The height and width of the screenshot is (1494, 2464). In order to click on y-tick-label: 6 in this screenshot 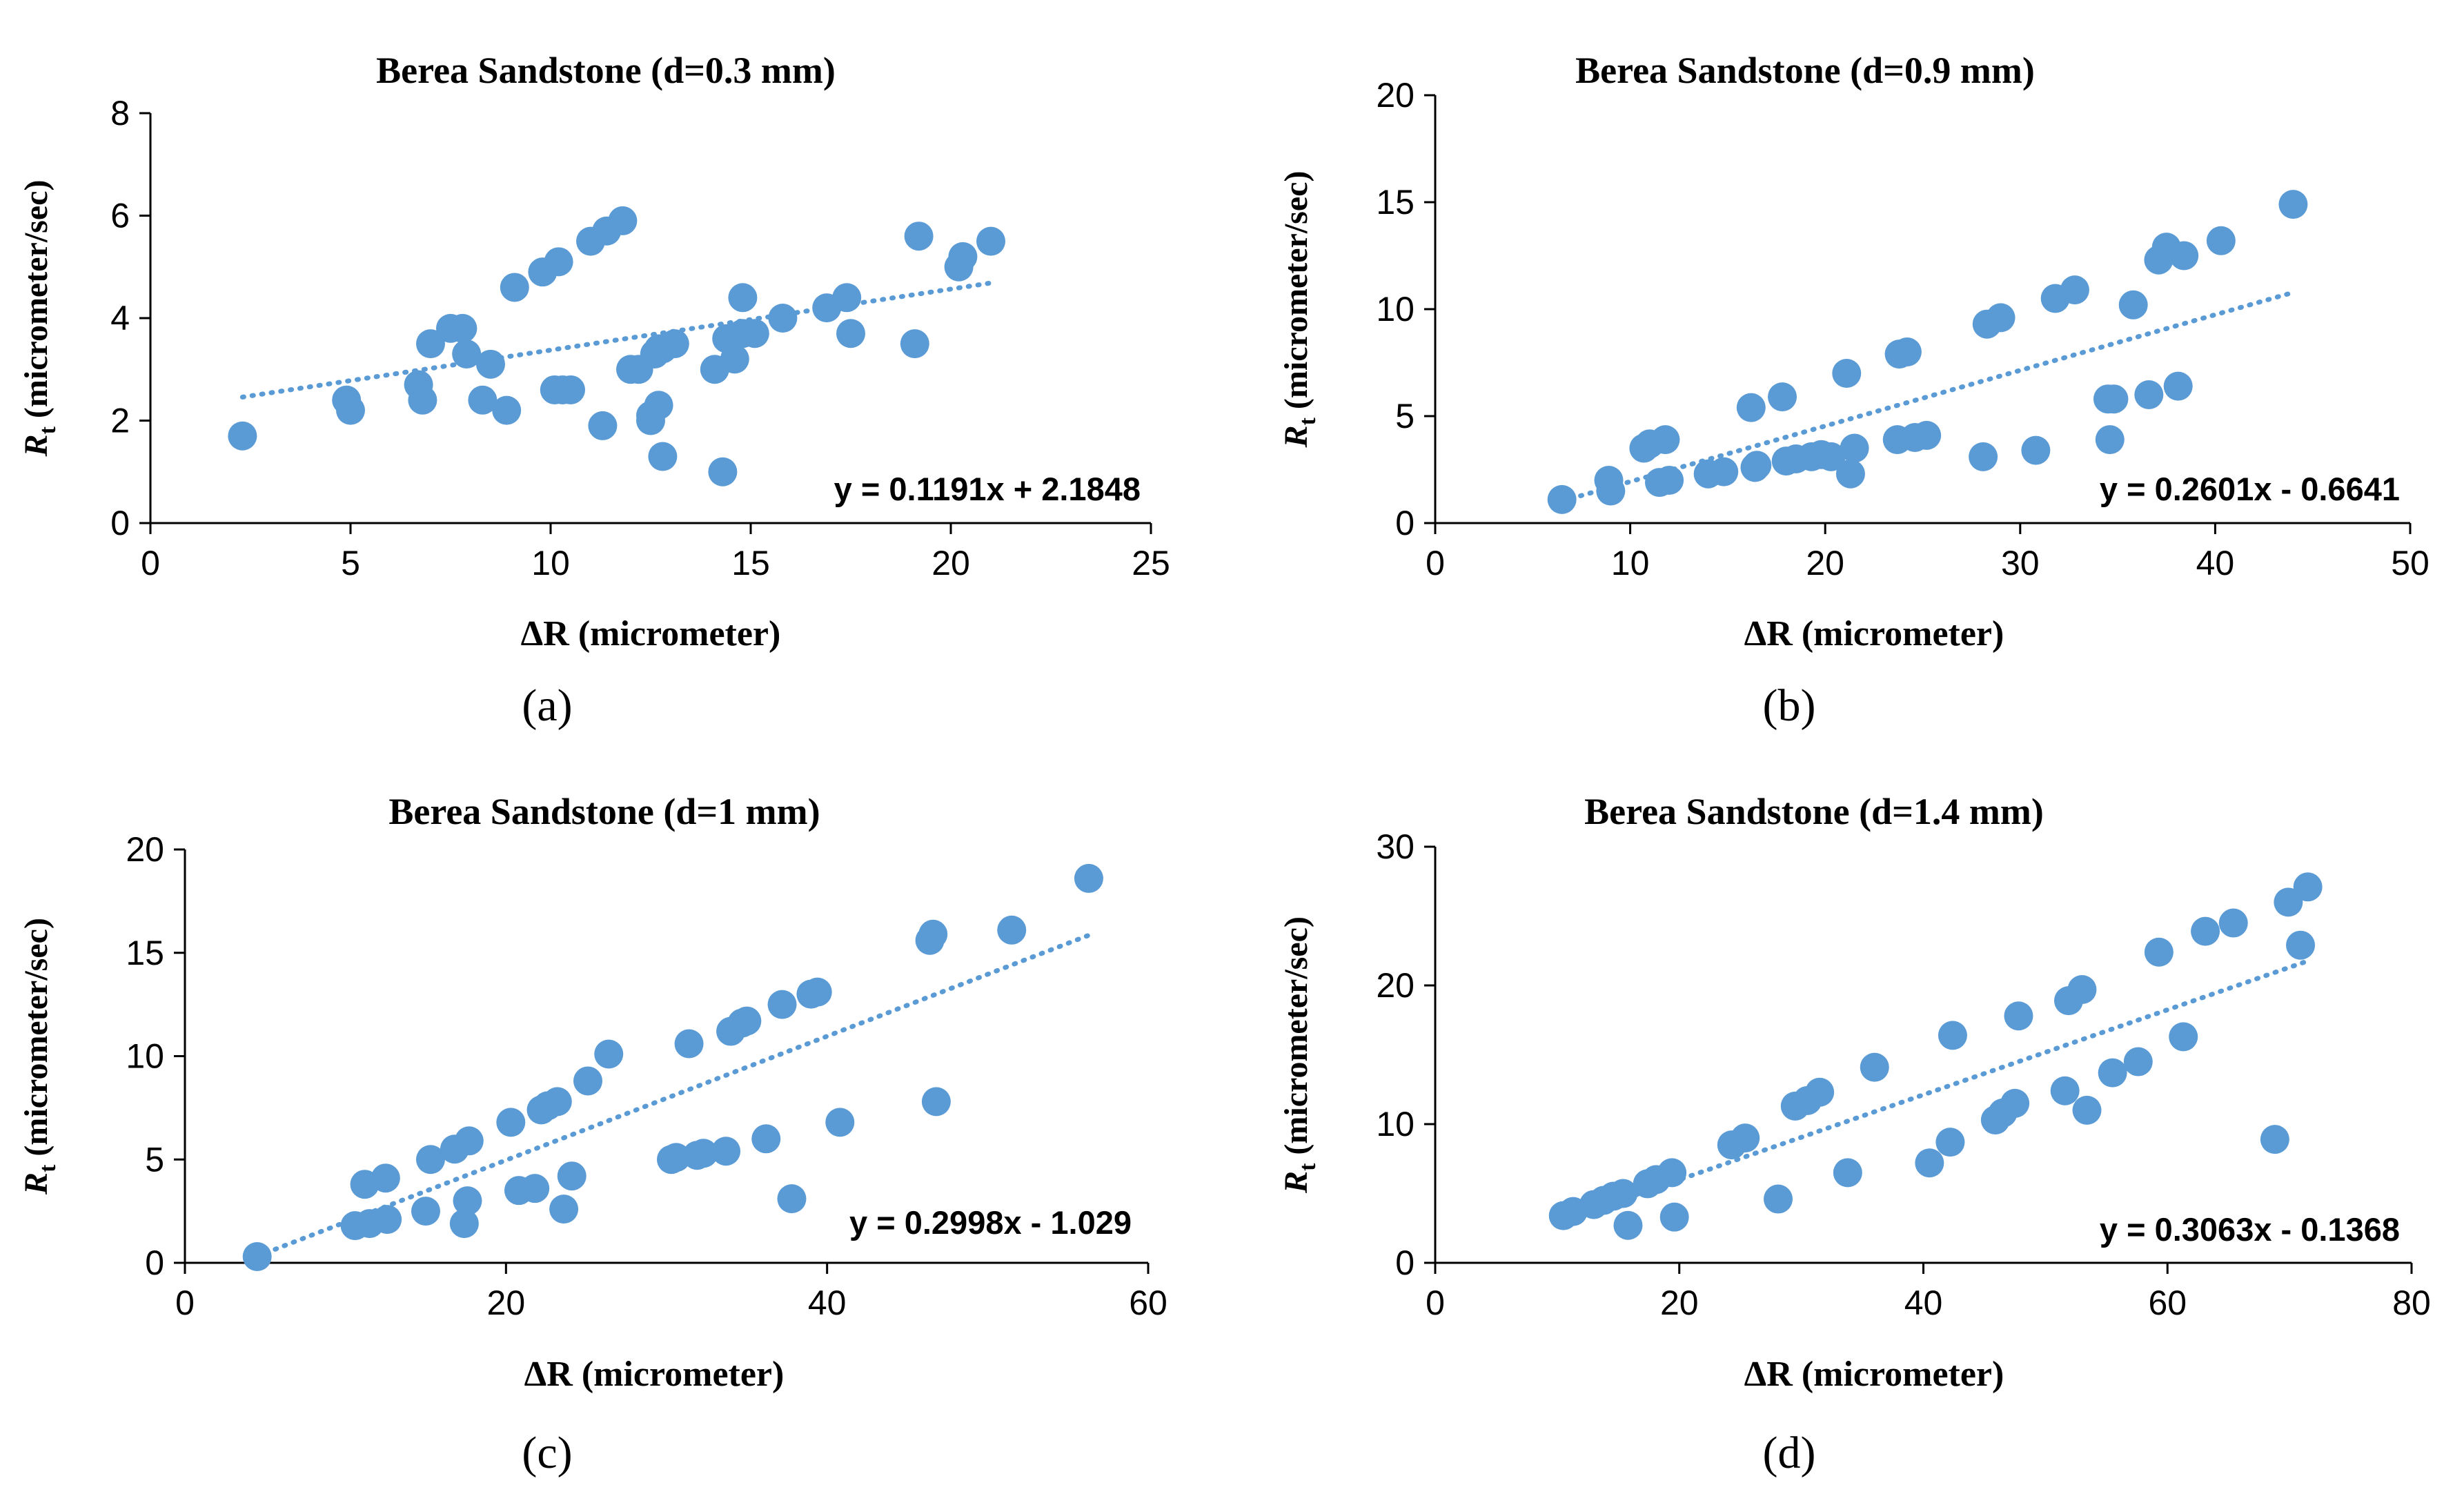, I will do `click(120, 216)`.